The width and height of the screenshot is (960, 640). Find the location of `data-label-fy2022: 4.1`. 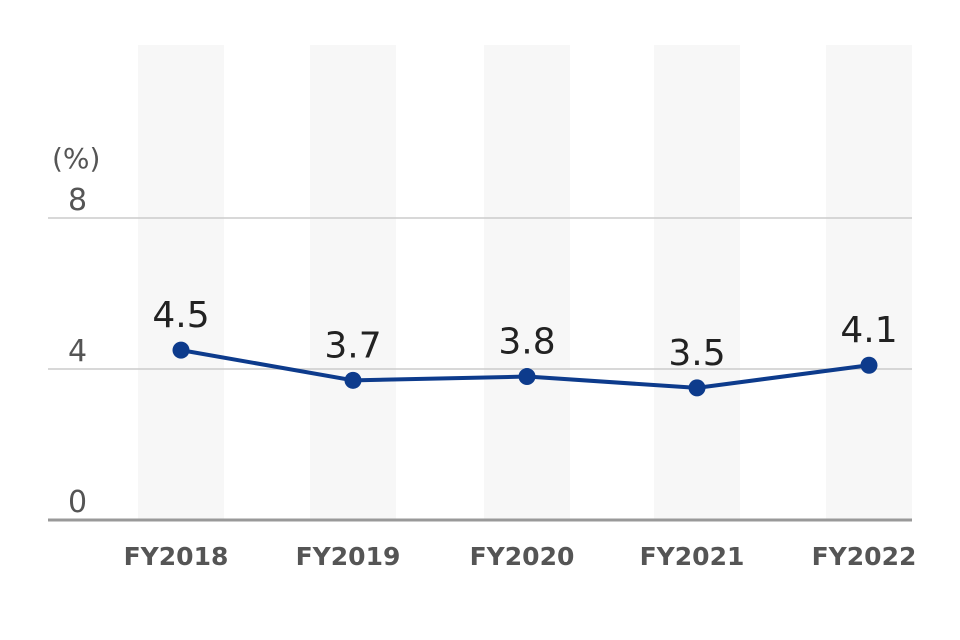

data-label-fy2022: 4.1 is located at coordinates (868, 330).